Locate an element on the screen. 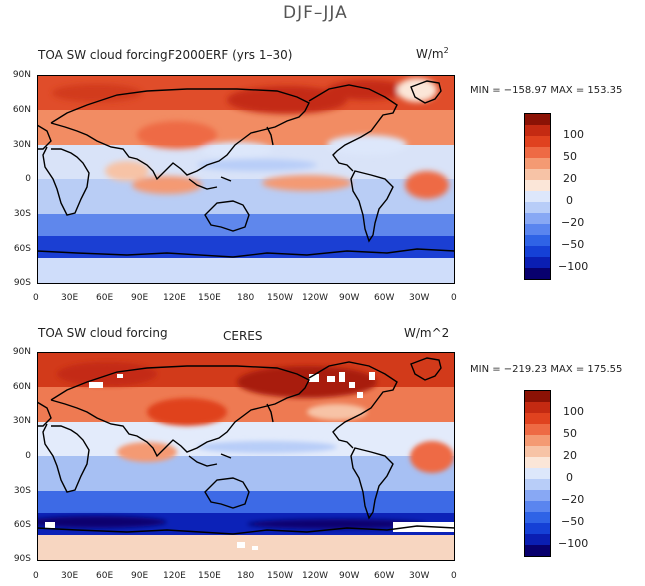 This screenshot has width=645, height=586. panel1-lon-label: 180 is located at coordinates (246, 298).